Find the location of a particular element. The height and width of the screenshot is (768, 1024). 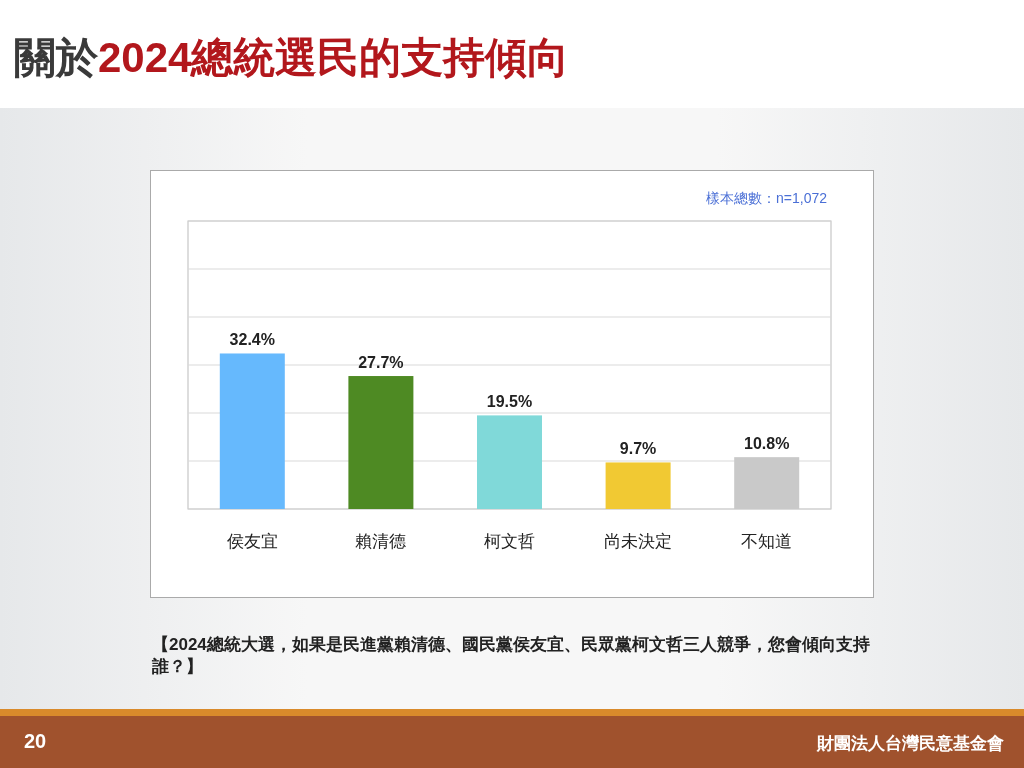

x-tick-label: 侯友宜 is located at coordinates (252, 541).